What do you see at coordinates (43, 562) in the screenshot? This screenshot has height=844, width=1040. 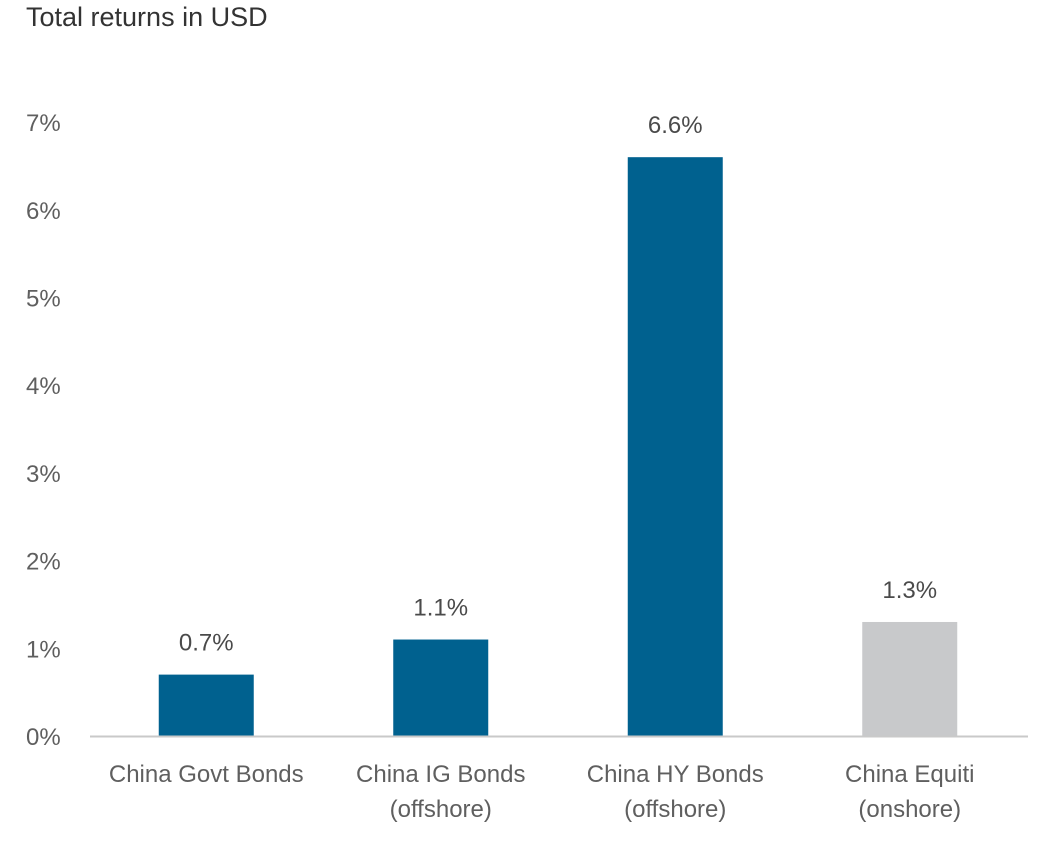 I see `y-tick-label: 2%` at bounding box center [43, 562].